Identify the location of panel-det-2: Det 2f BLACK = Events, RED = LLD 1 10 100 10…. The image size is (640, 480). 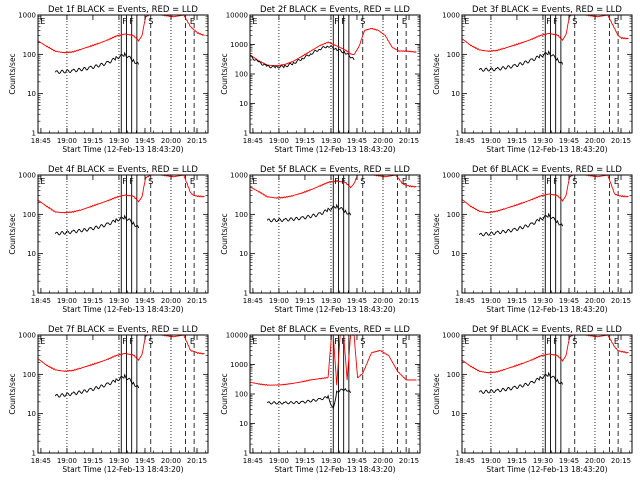
(320, 79).